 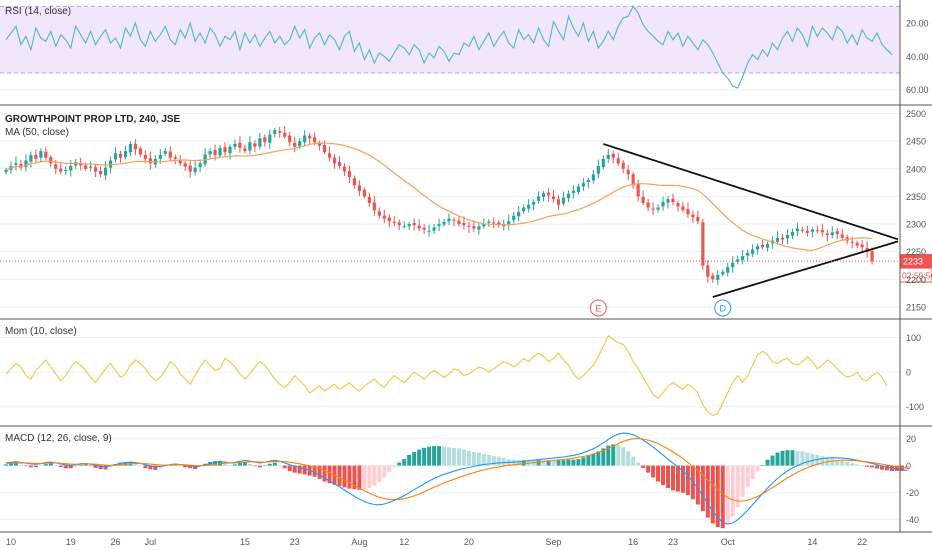 What do you see at coordinates (436, 542) in the screenshot?
I see `time-axis: 10 19 26 Jul 15 23 Aug 12 20 Sep 16 23 Oct 14 22` at bounding box center [436, 542].